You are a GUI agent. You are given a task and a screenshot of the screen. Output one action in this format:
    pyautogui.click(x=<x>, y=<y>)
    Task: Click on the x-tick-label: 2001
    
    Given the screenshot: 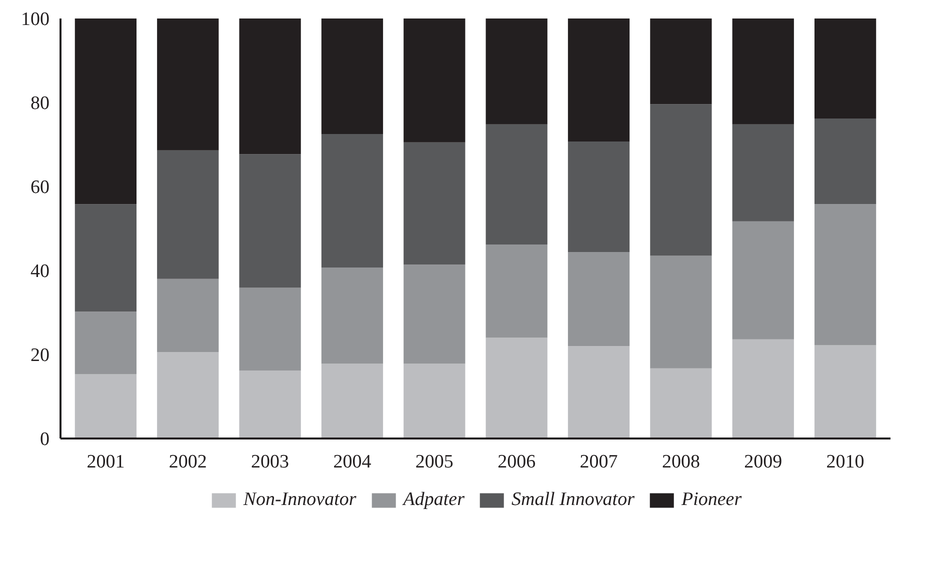 What is the action you would take?
    pyautogui.click(x=105, y=462)
    